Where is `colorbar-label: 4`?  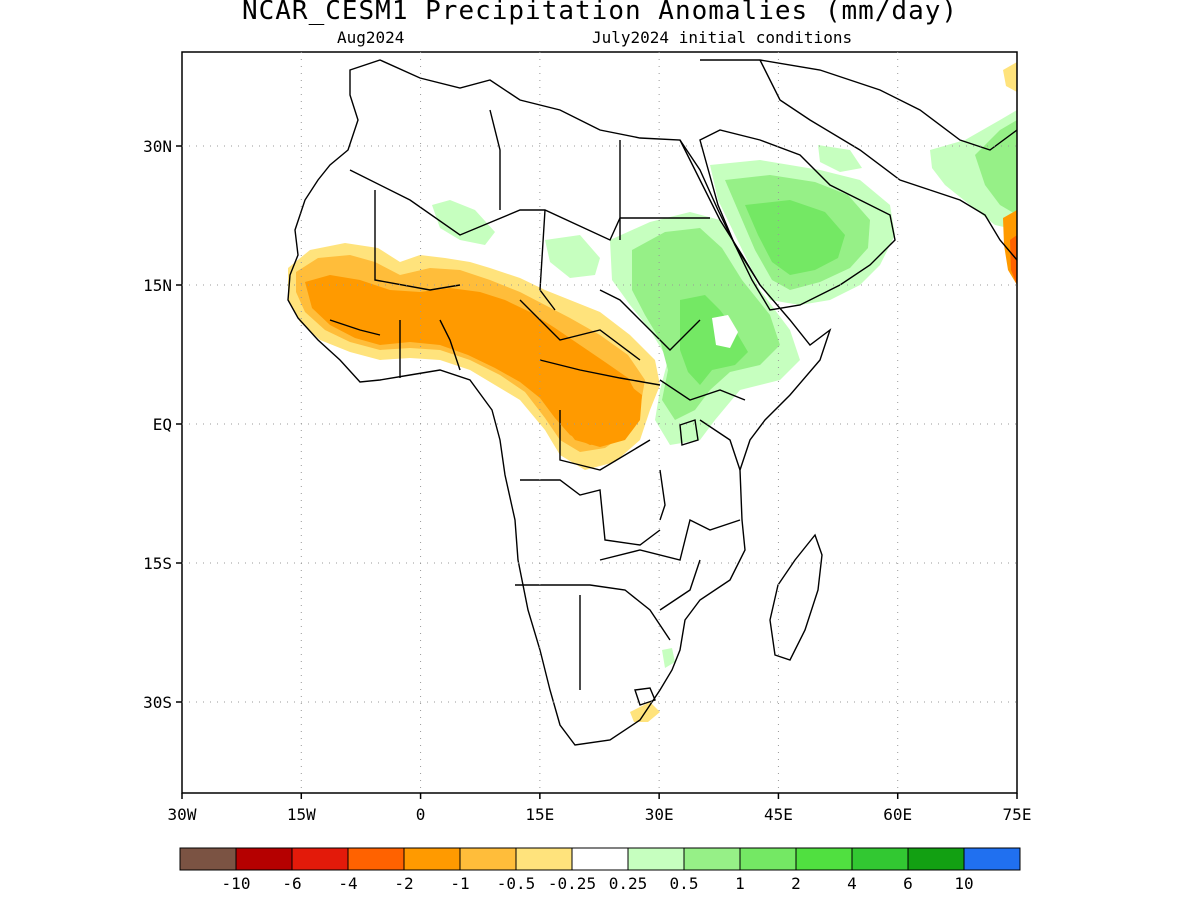
colorbar-label: 4 is located at coordinates (852, 883).